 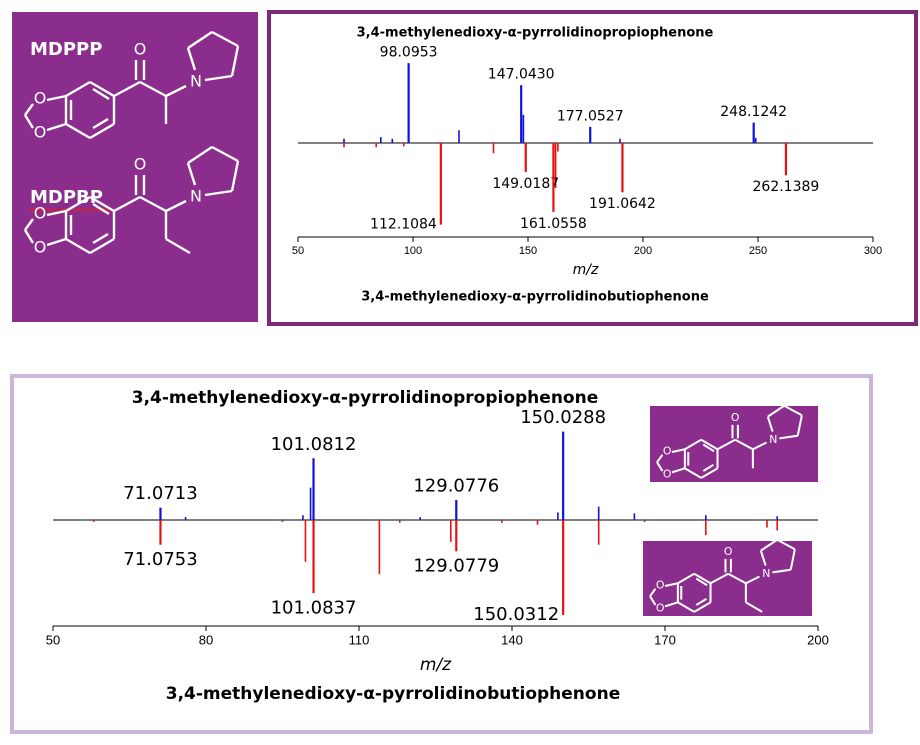 What do you see at coordinates (66, 197) in the screenshot?
I see `compound-name: MDPBP` at bounding box center [66, 197].